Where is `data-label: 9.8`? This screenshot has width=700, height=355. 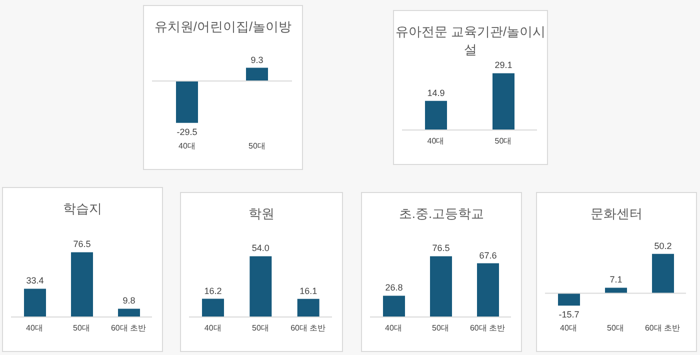 data-label: 9.8 is located at coordinates (129, 301).